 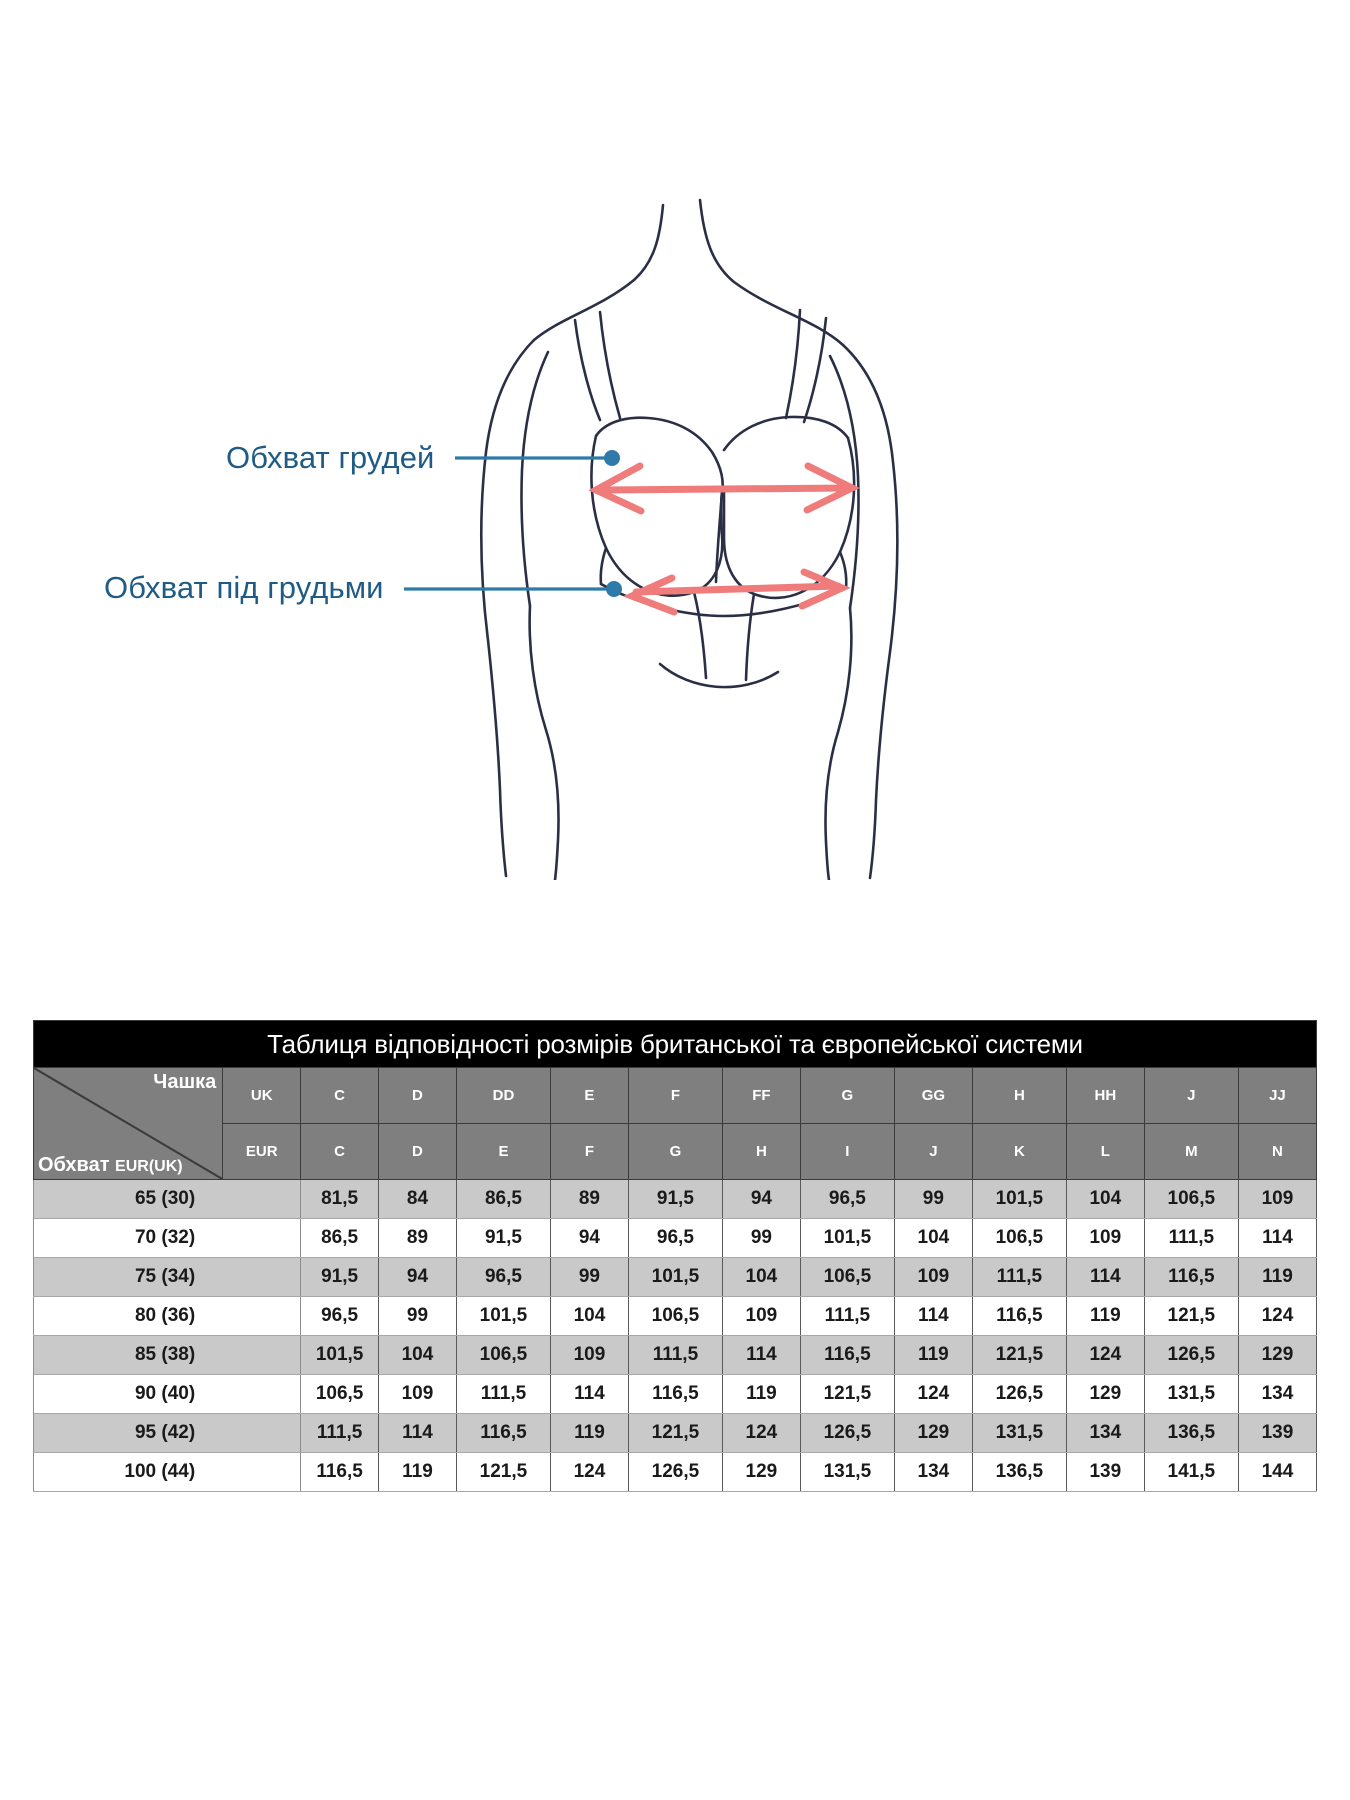 I want to click on left-shoulder, so click(x=598, y=272).